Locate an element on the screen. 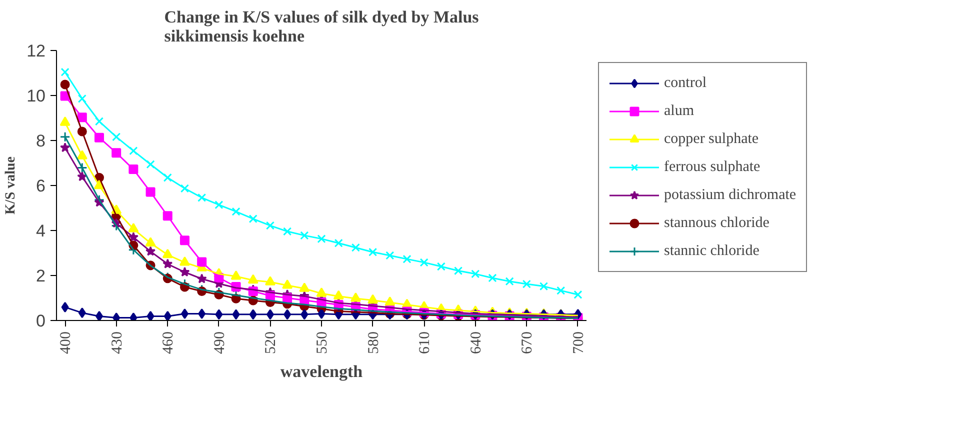 The width and height of the screenshot is (973, 447). y-tick-label: 6 is located at coordinates (41, 186).